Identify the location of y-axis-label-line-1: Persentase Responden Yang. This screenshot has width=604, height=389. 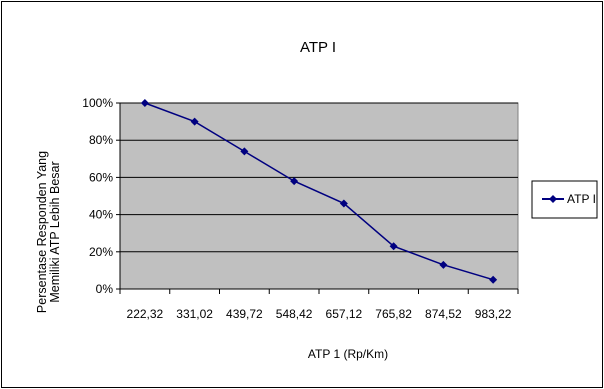
(42, 232).